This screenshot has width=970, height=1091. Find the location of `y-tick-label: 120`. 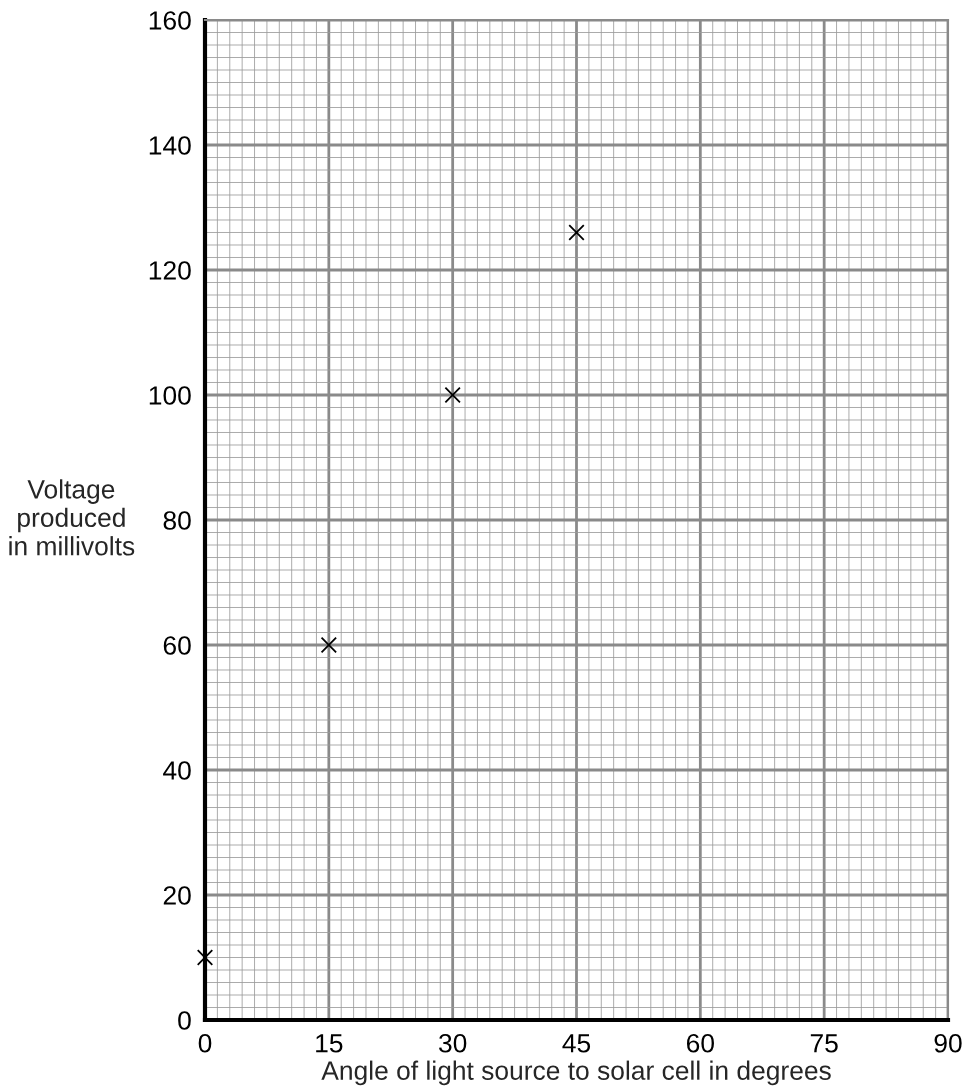

y-tick-label: 120 is located at coordinates (170, 270).